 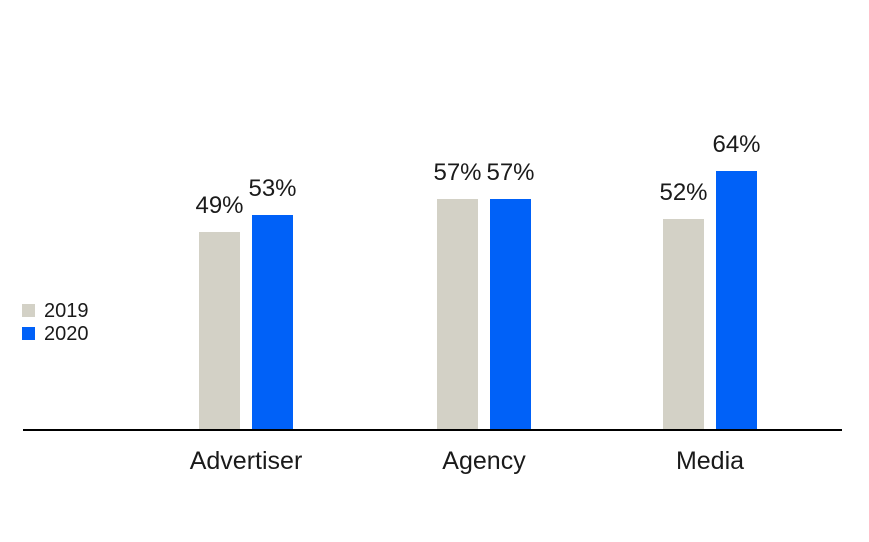 I want to click on value-label-advertiser-2019: 49%, so click(x=219, y=205).